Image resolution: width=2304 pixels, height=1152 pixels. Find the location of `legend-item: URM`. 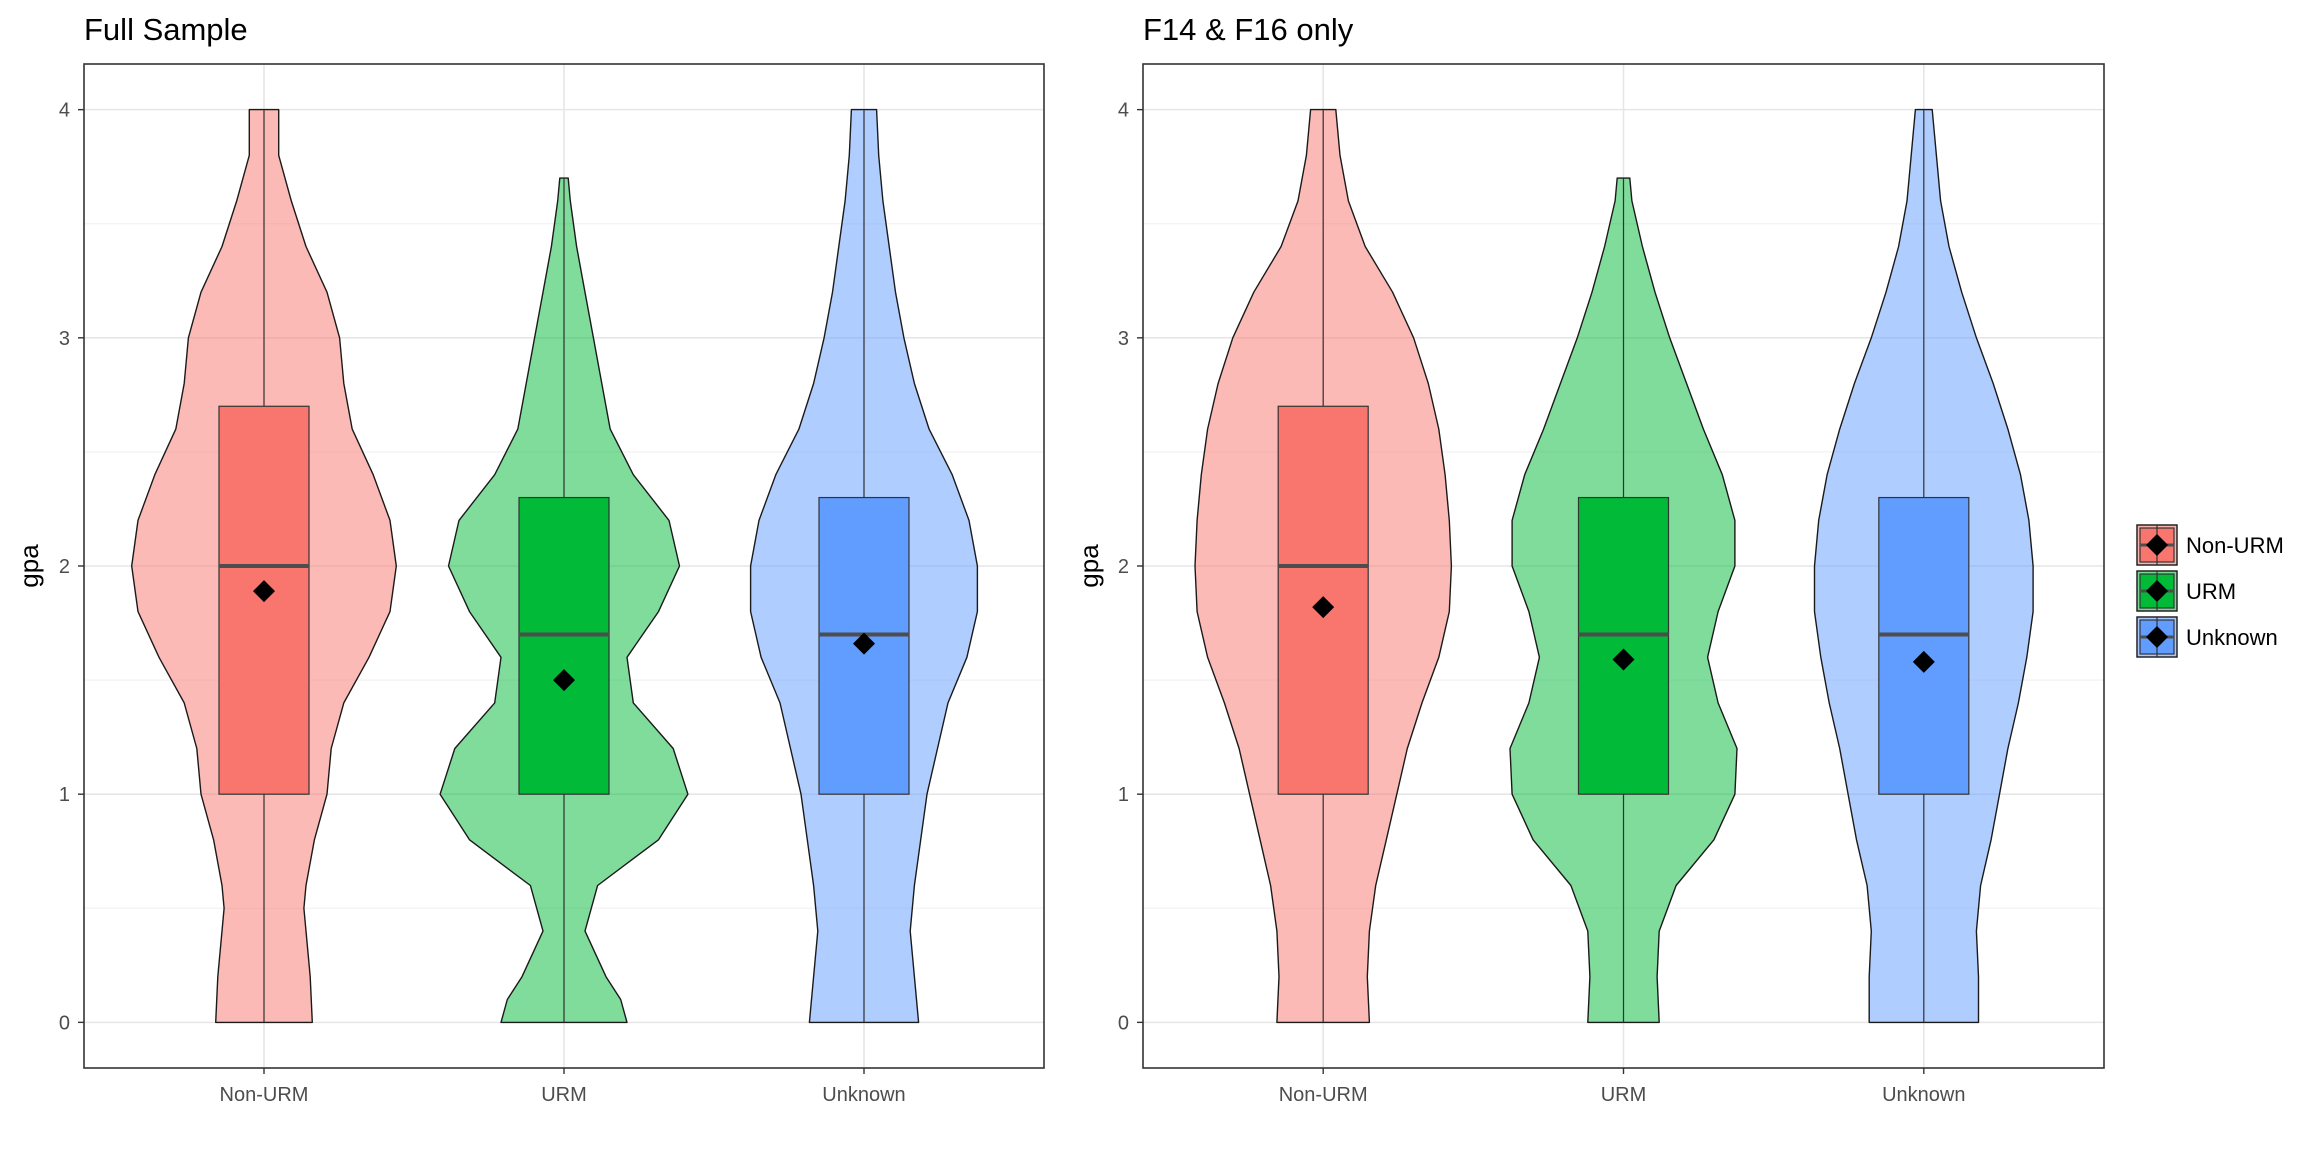

legend-item: URM is located at coordinates (2186, 591).